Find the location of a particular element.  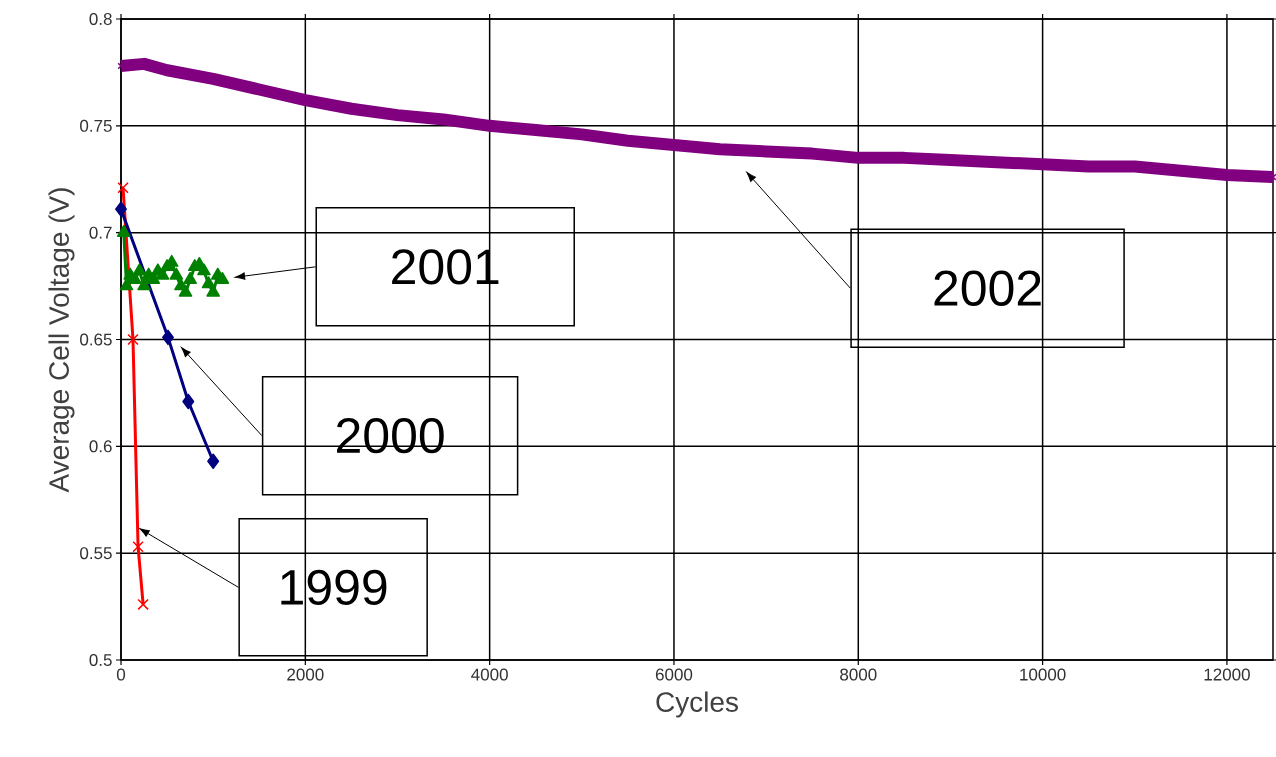

x-tick-label: 0 is located at coordinates (121, 674).